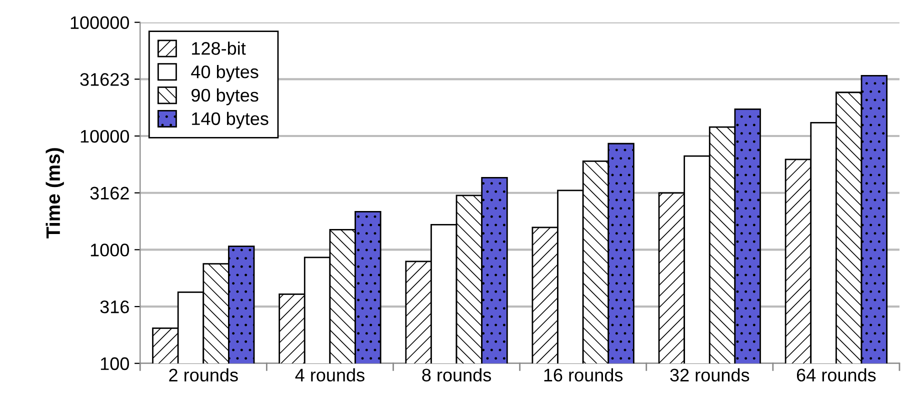 Image resolution: width=904 pixels, height=406 pixels. I want to click on y-tick-label: 100000, so click(100, 23).